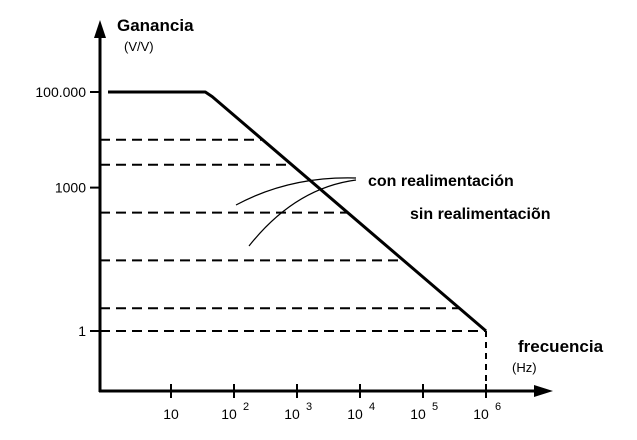 The height and width of the screenshot is (440, 637). What do you see at coordinates (480, 214) in the screenshot?
I see `annotation-sin-realimentacion: sin realimentaciõn` at bounding box center [480, 214].